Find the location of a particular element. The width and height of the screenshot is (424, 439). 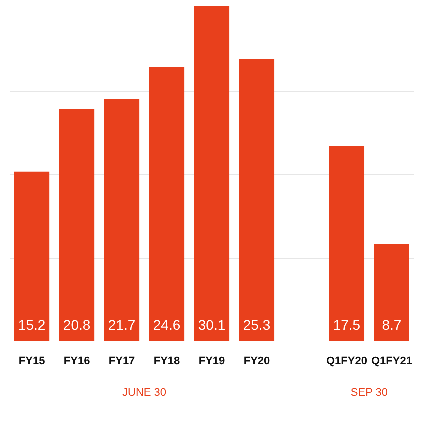

data-label: 24.6 is located at coordinates (167, 325).